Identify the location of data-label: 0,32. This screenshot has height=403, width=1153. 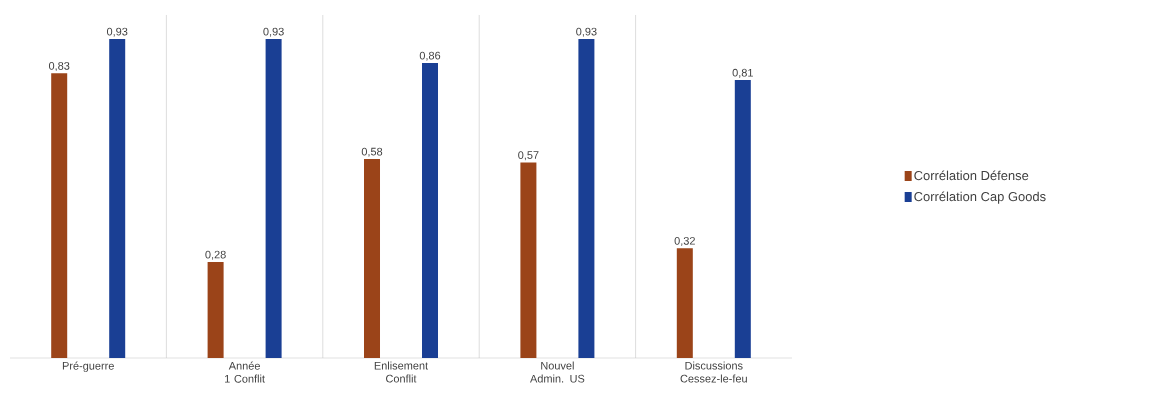
(684, 241).